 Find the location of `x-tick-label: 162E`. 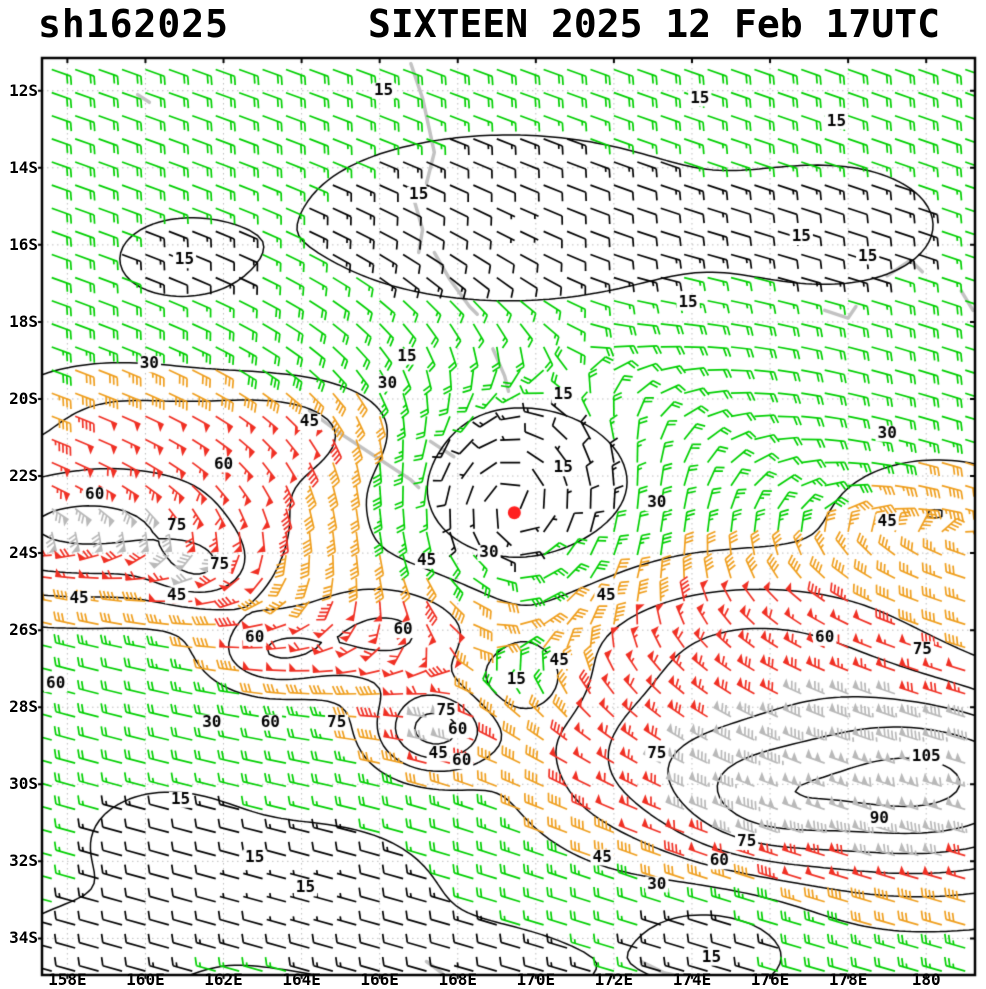

x-tick-label: 162E is located at coordinates (223, 979).